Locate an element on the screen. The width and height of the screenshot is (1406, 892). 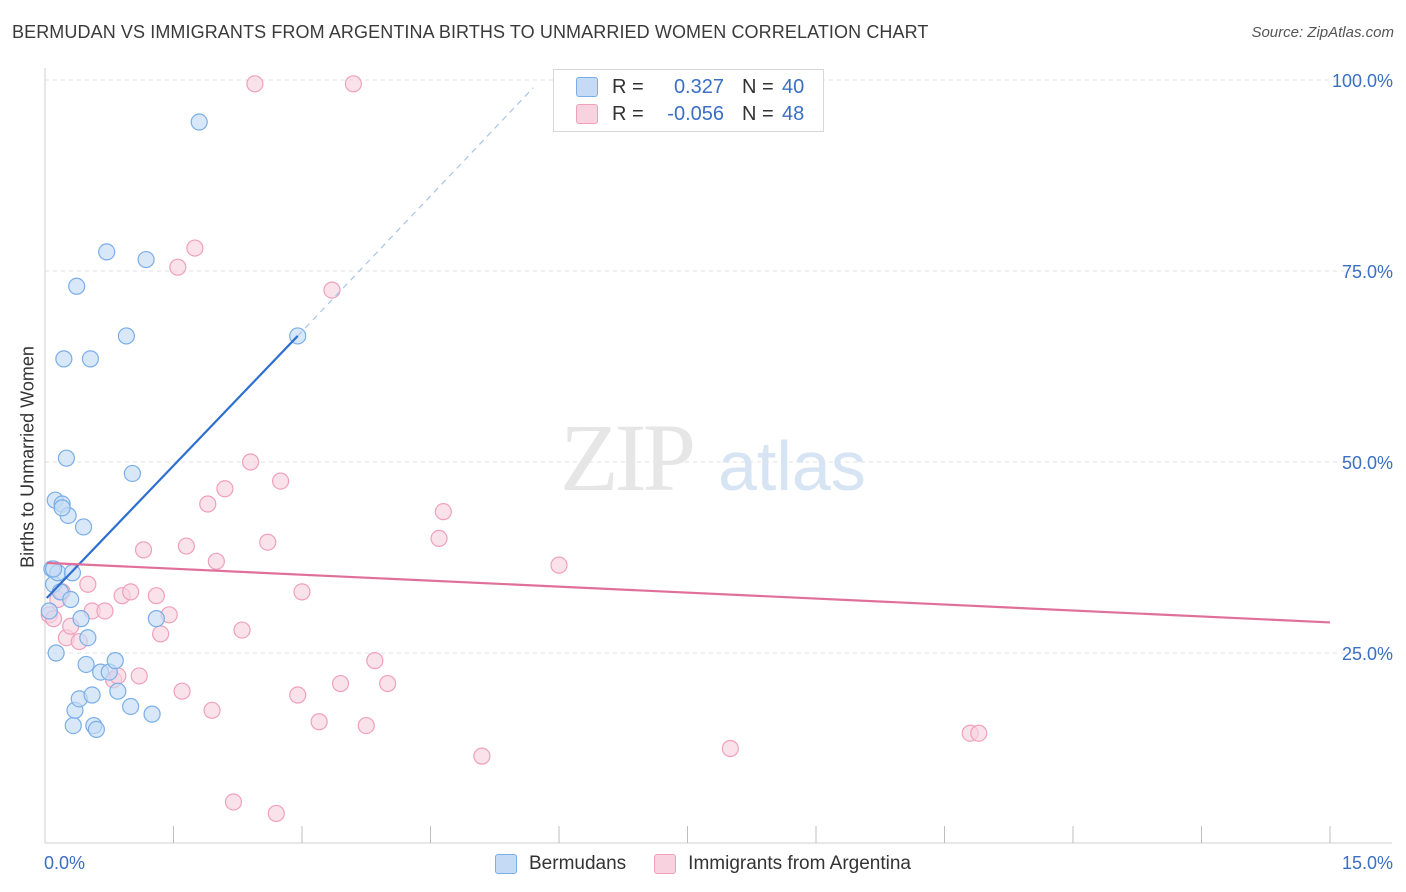
bermudans-legend-swatch is located at coordinates (506, 864).